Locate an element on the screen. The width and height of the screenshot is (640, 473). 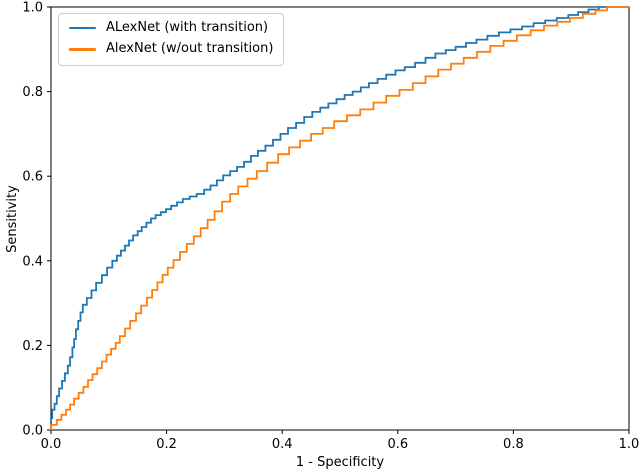
y-tick-label: 1.0 is located at coordinates (32, 8).